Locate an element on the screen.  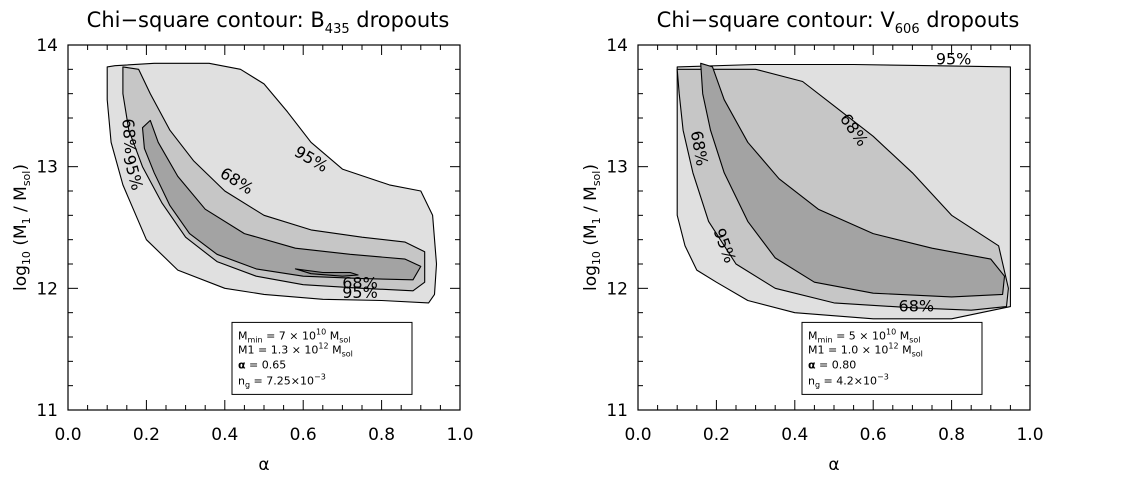
contour-regions is located at coordinates (272, 183).